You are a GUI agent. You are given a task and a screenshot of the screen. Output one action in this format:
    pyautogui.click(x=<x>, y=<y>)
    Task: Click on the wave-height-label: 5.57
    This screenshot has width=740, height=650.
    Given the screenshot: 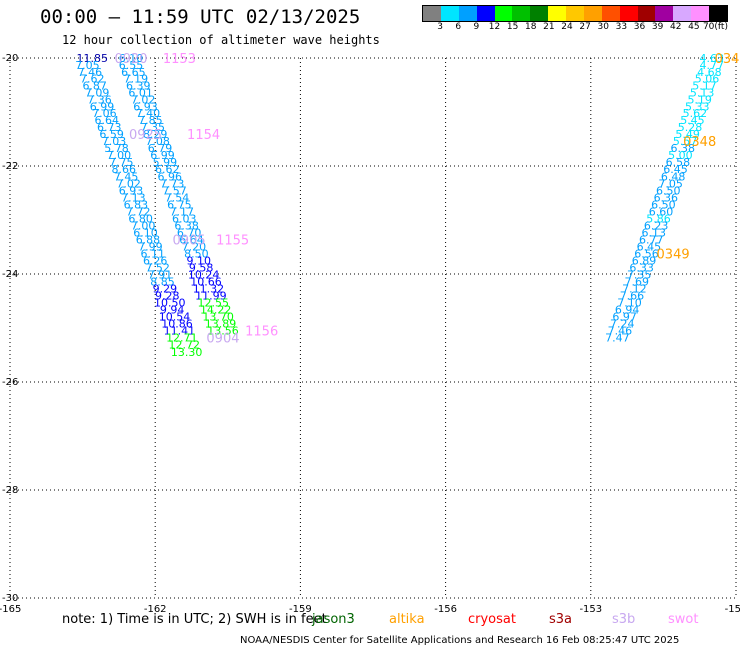 What is the action you would take?
    pyautogui.click(x=685, y=141)
    